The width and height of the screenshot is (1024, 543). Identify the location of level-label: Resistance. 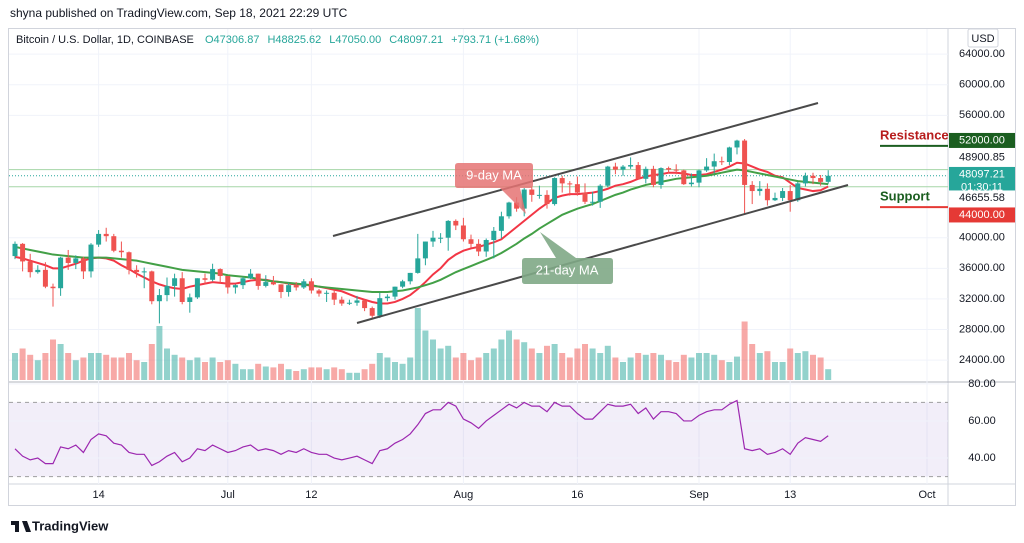
(914, 134).